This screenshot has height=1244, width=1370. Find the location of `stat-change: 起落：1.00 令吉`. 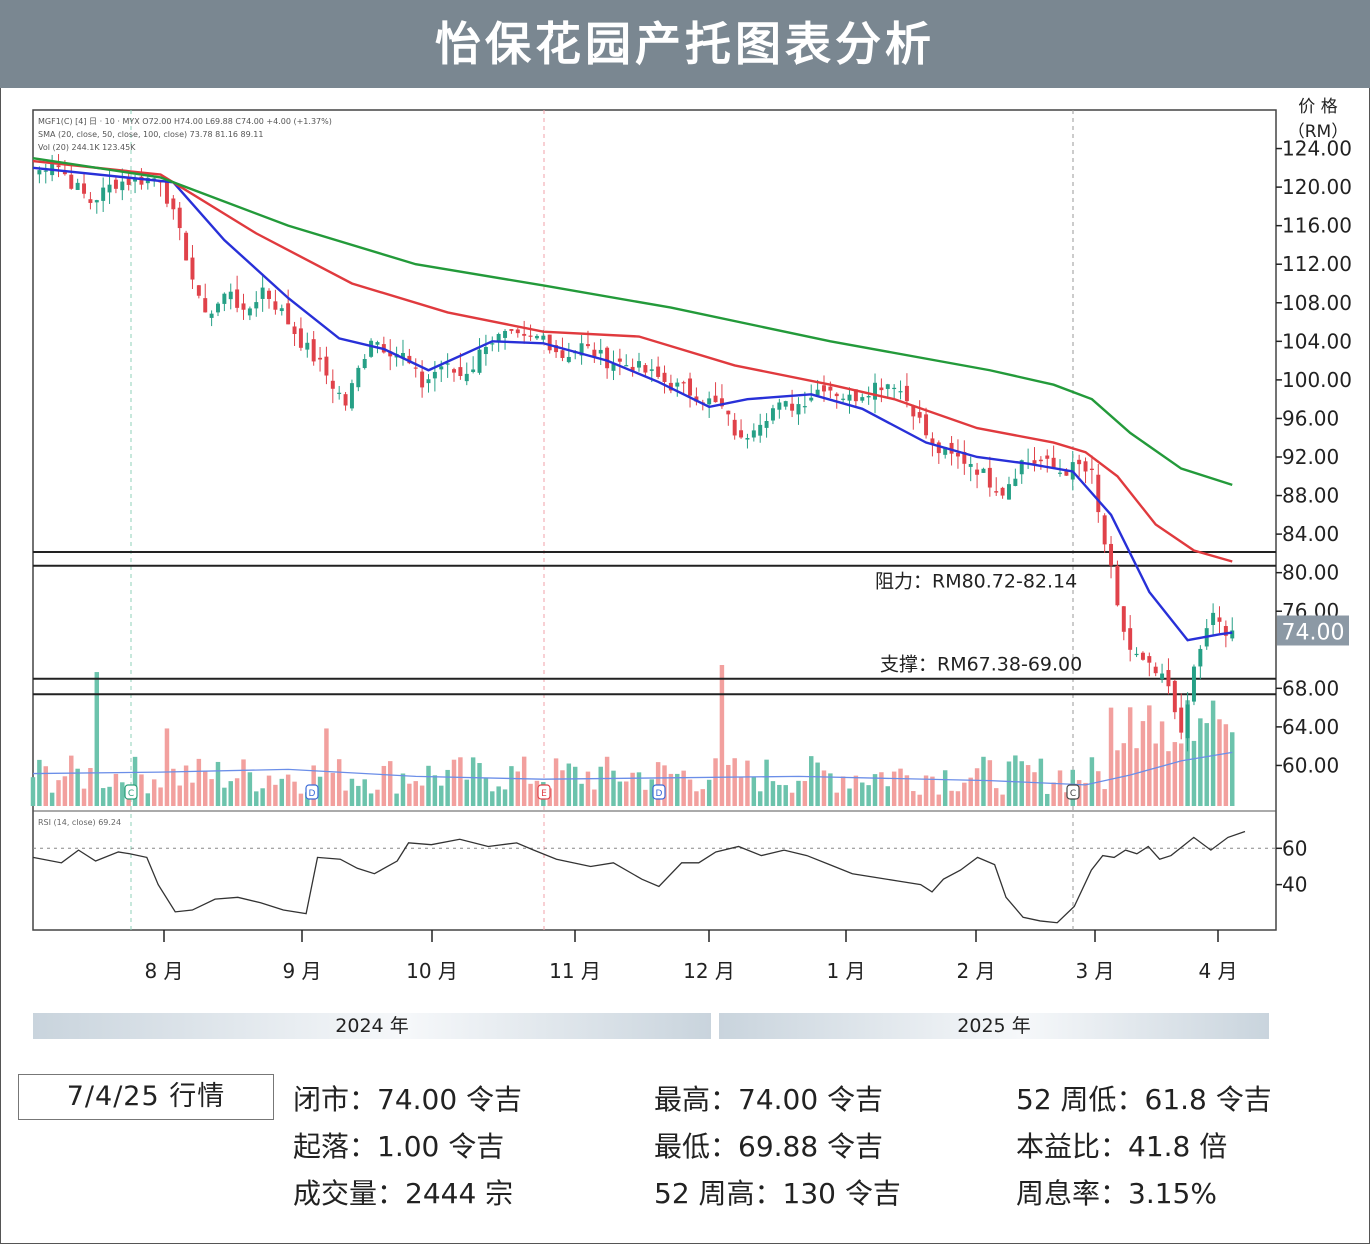

stat-change: 起落：1.00 令吉 is located at coordinates (399, 1146).